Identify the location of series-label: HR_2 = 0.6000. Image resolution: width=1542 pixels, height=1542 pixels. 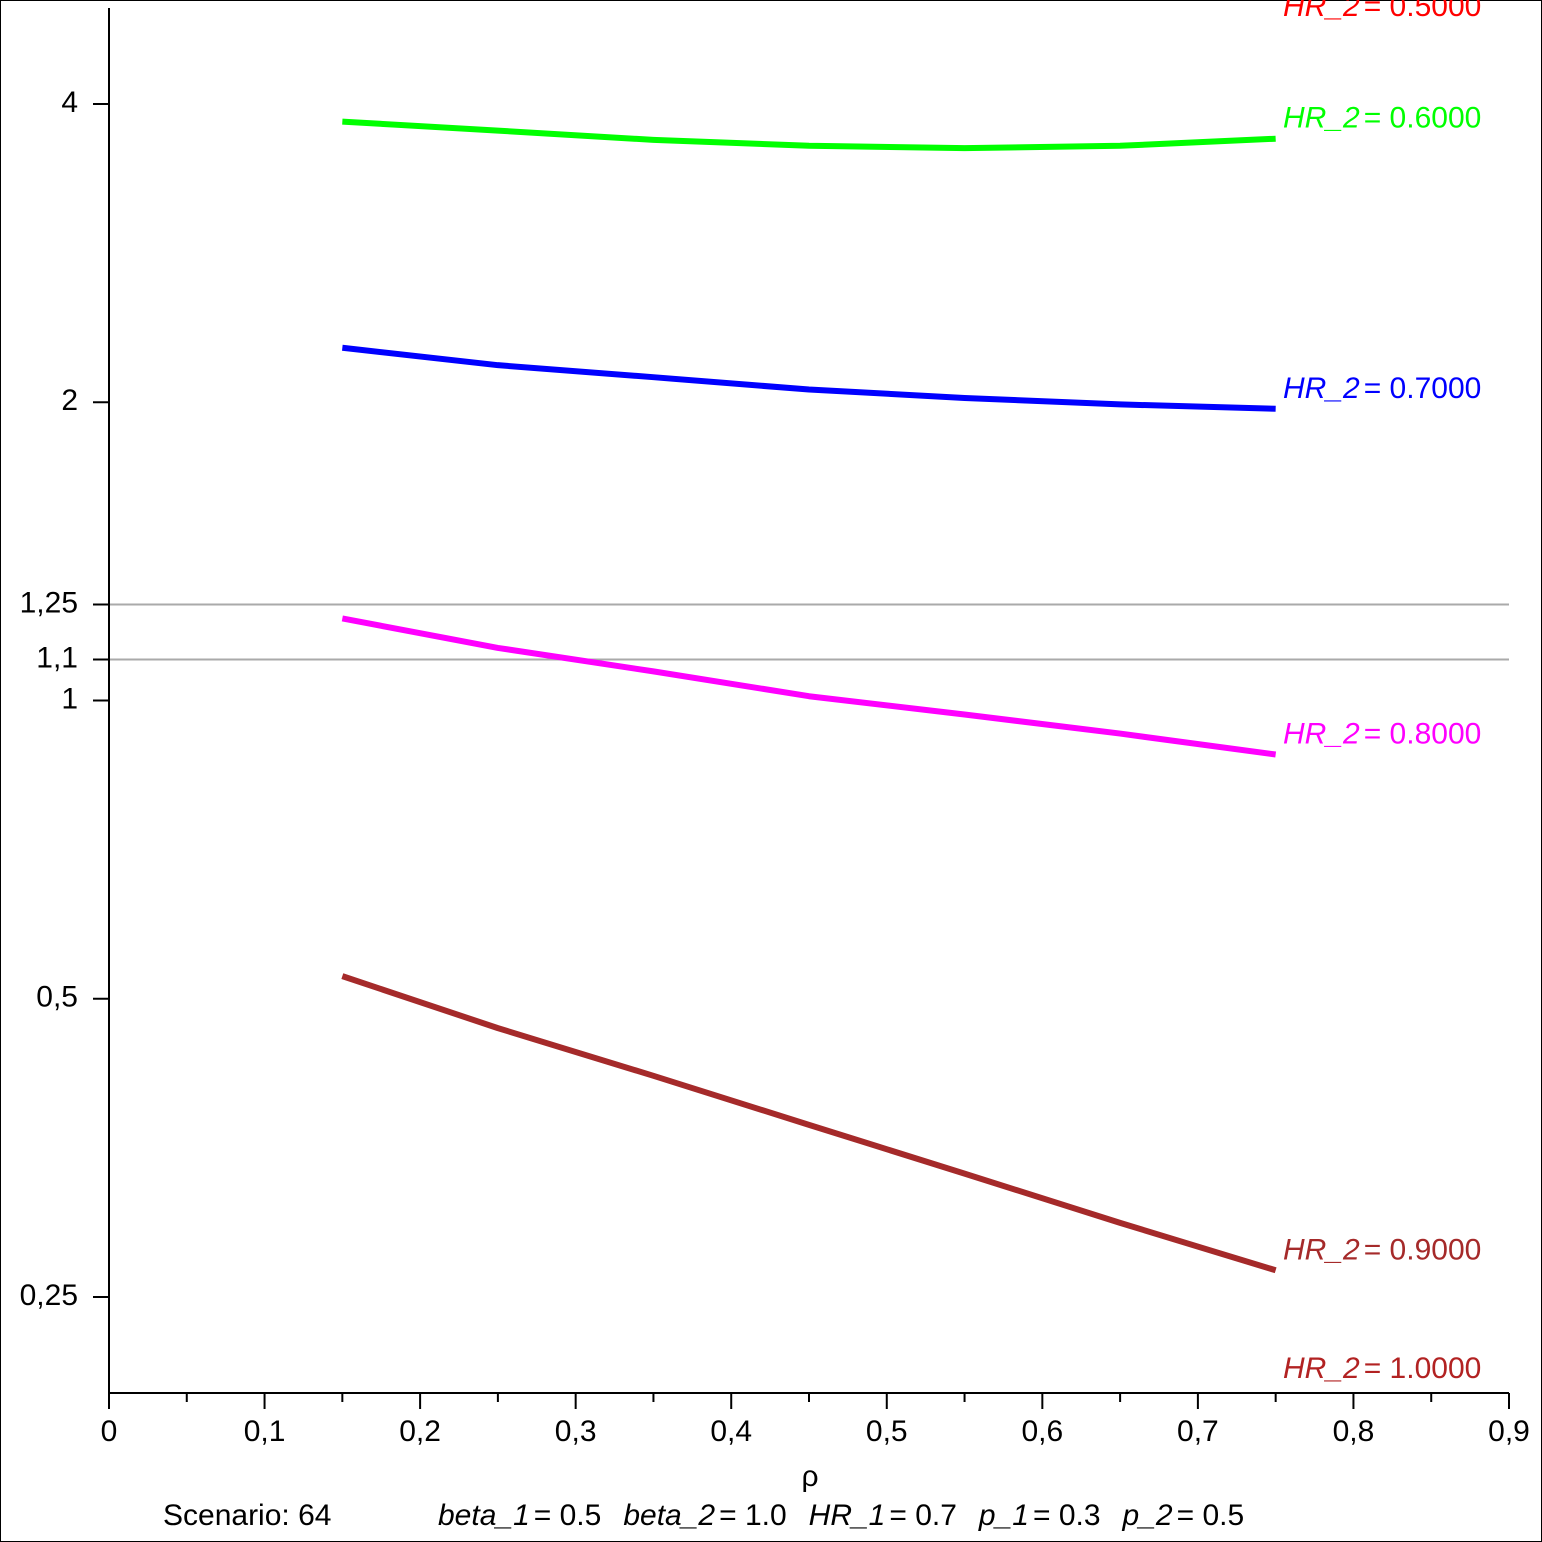
(1382, 118).